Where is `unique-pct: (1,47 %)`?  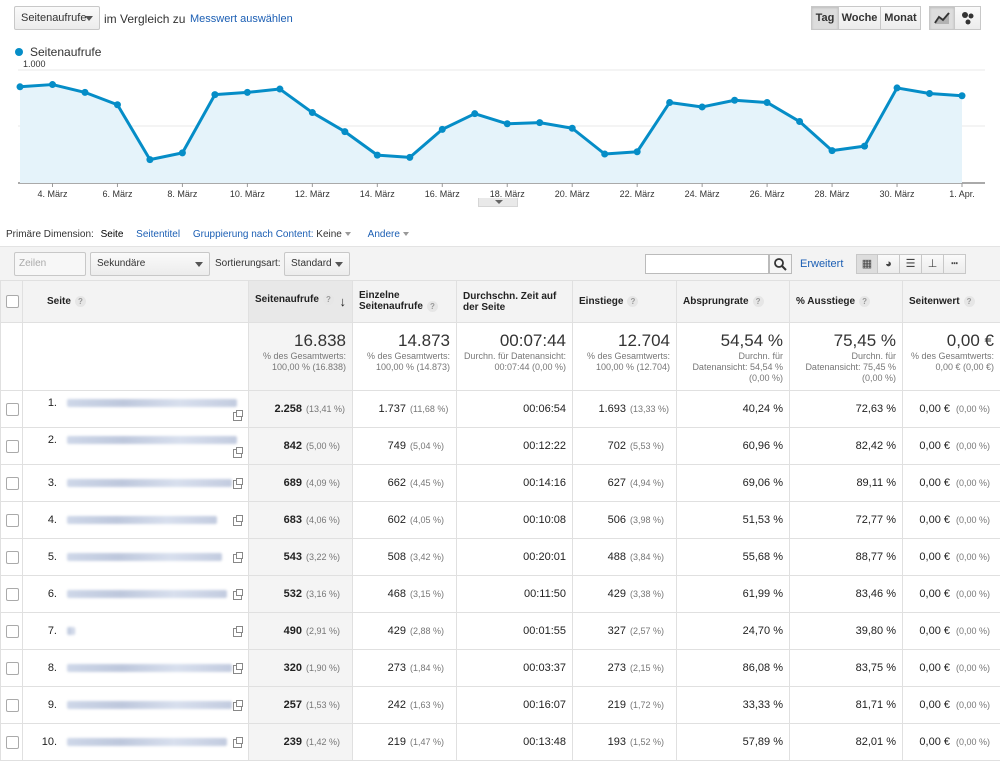 unique-pct: (1,47 %) is located at coordinates (430, 742).